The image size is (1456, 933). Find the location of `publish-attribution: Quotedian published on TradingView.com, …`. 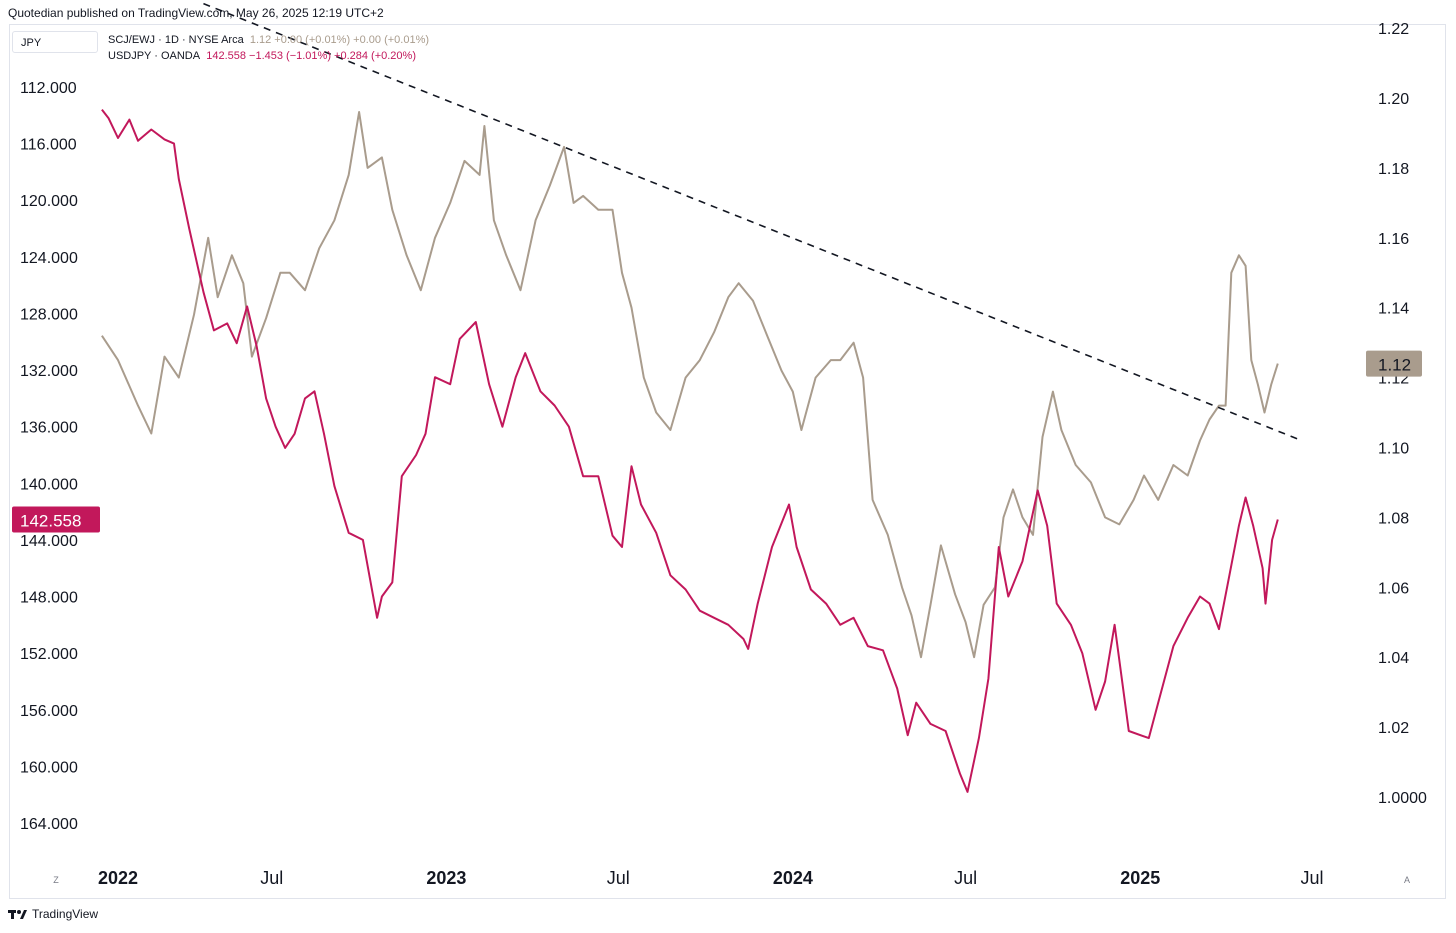

publish-attribution: Quotedian published on TradingView.com, … is located at coordinates (196, 13).